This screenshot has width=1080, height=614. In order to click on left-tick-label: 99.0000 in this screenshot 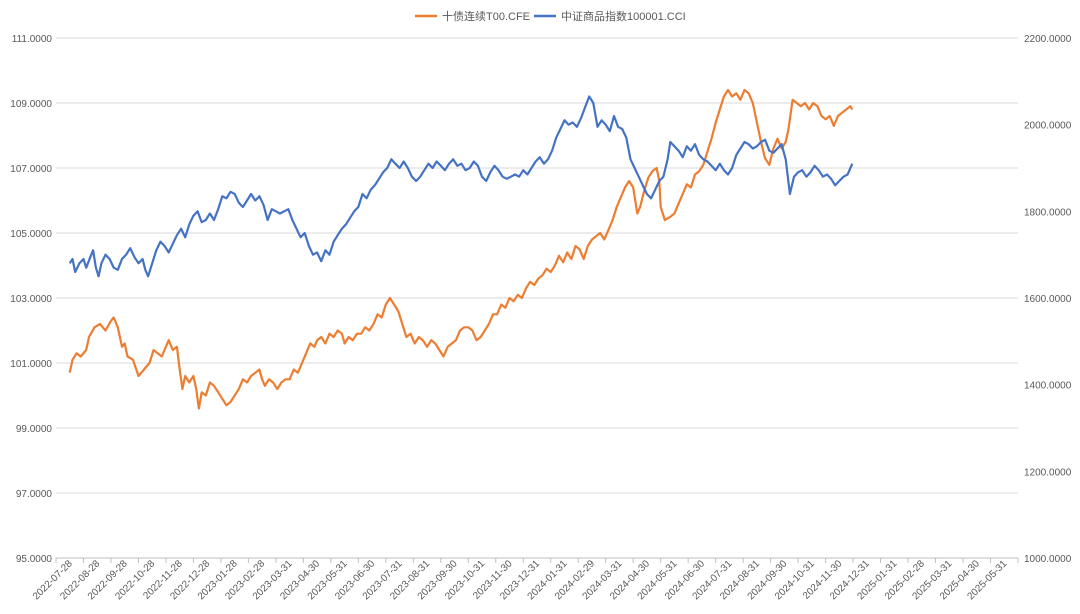, I will do `click(34, 429)`.